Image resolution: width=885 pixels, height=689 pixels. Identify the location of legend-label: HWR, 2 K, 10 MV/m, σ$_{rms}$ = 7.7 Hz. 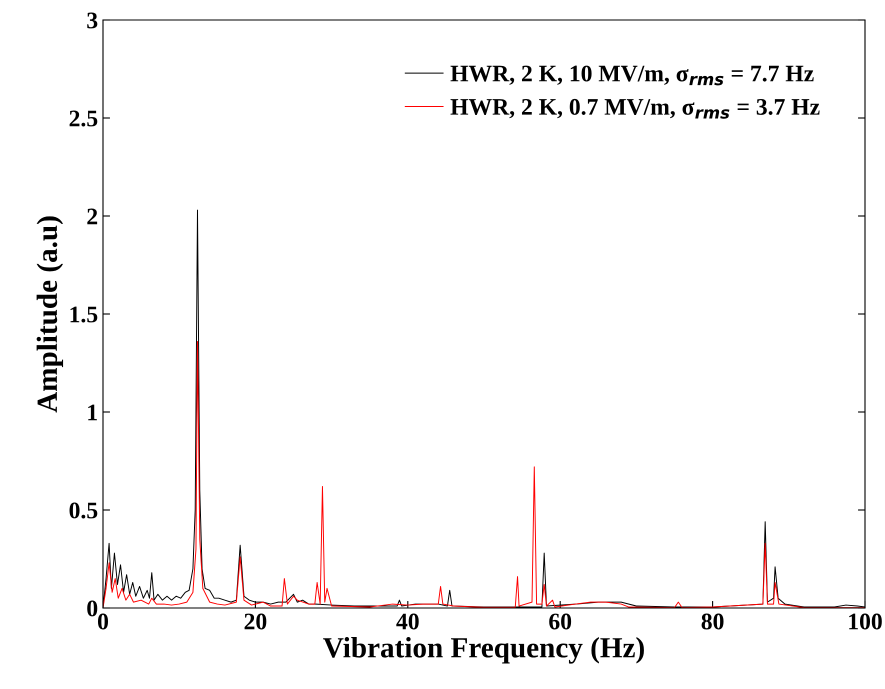
(632, 76).